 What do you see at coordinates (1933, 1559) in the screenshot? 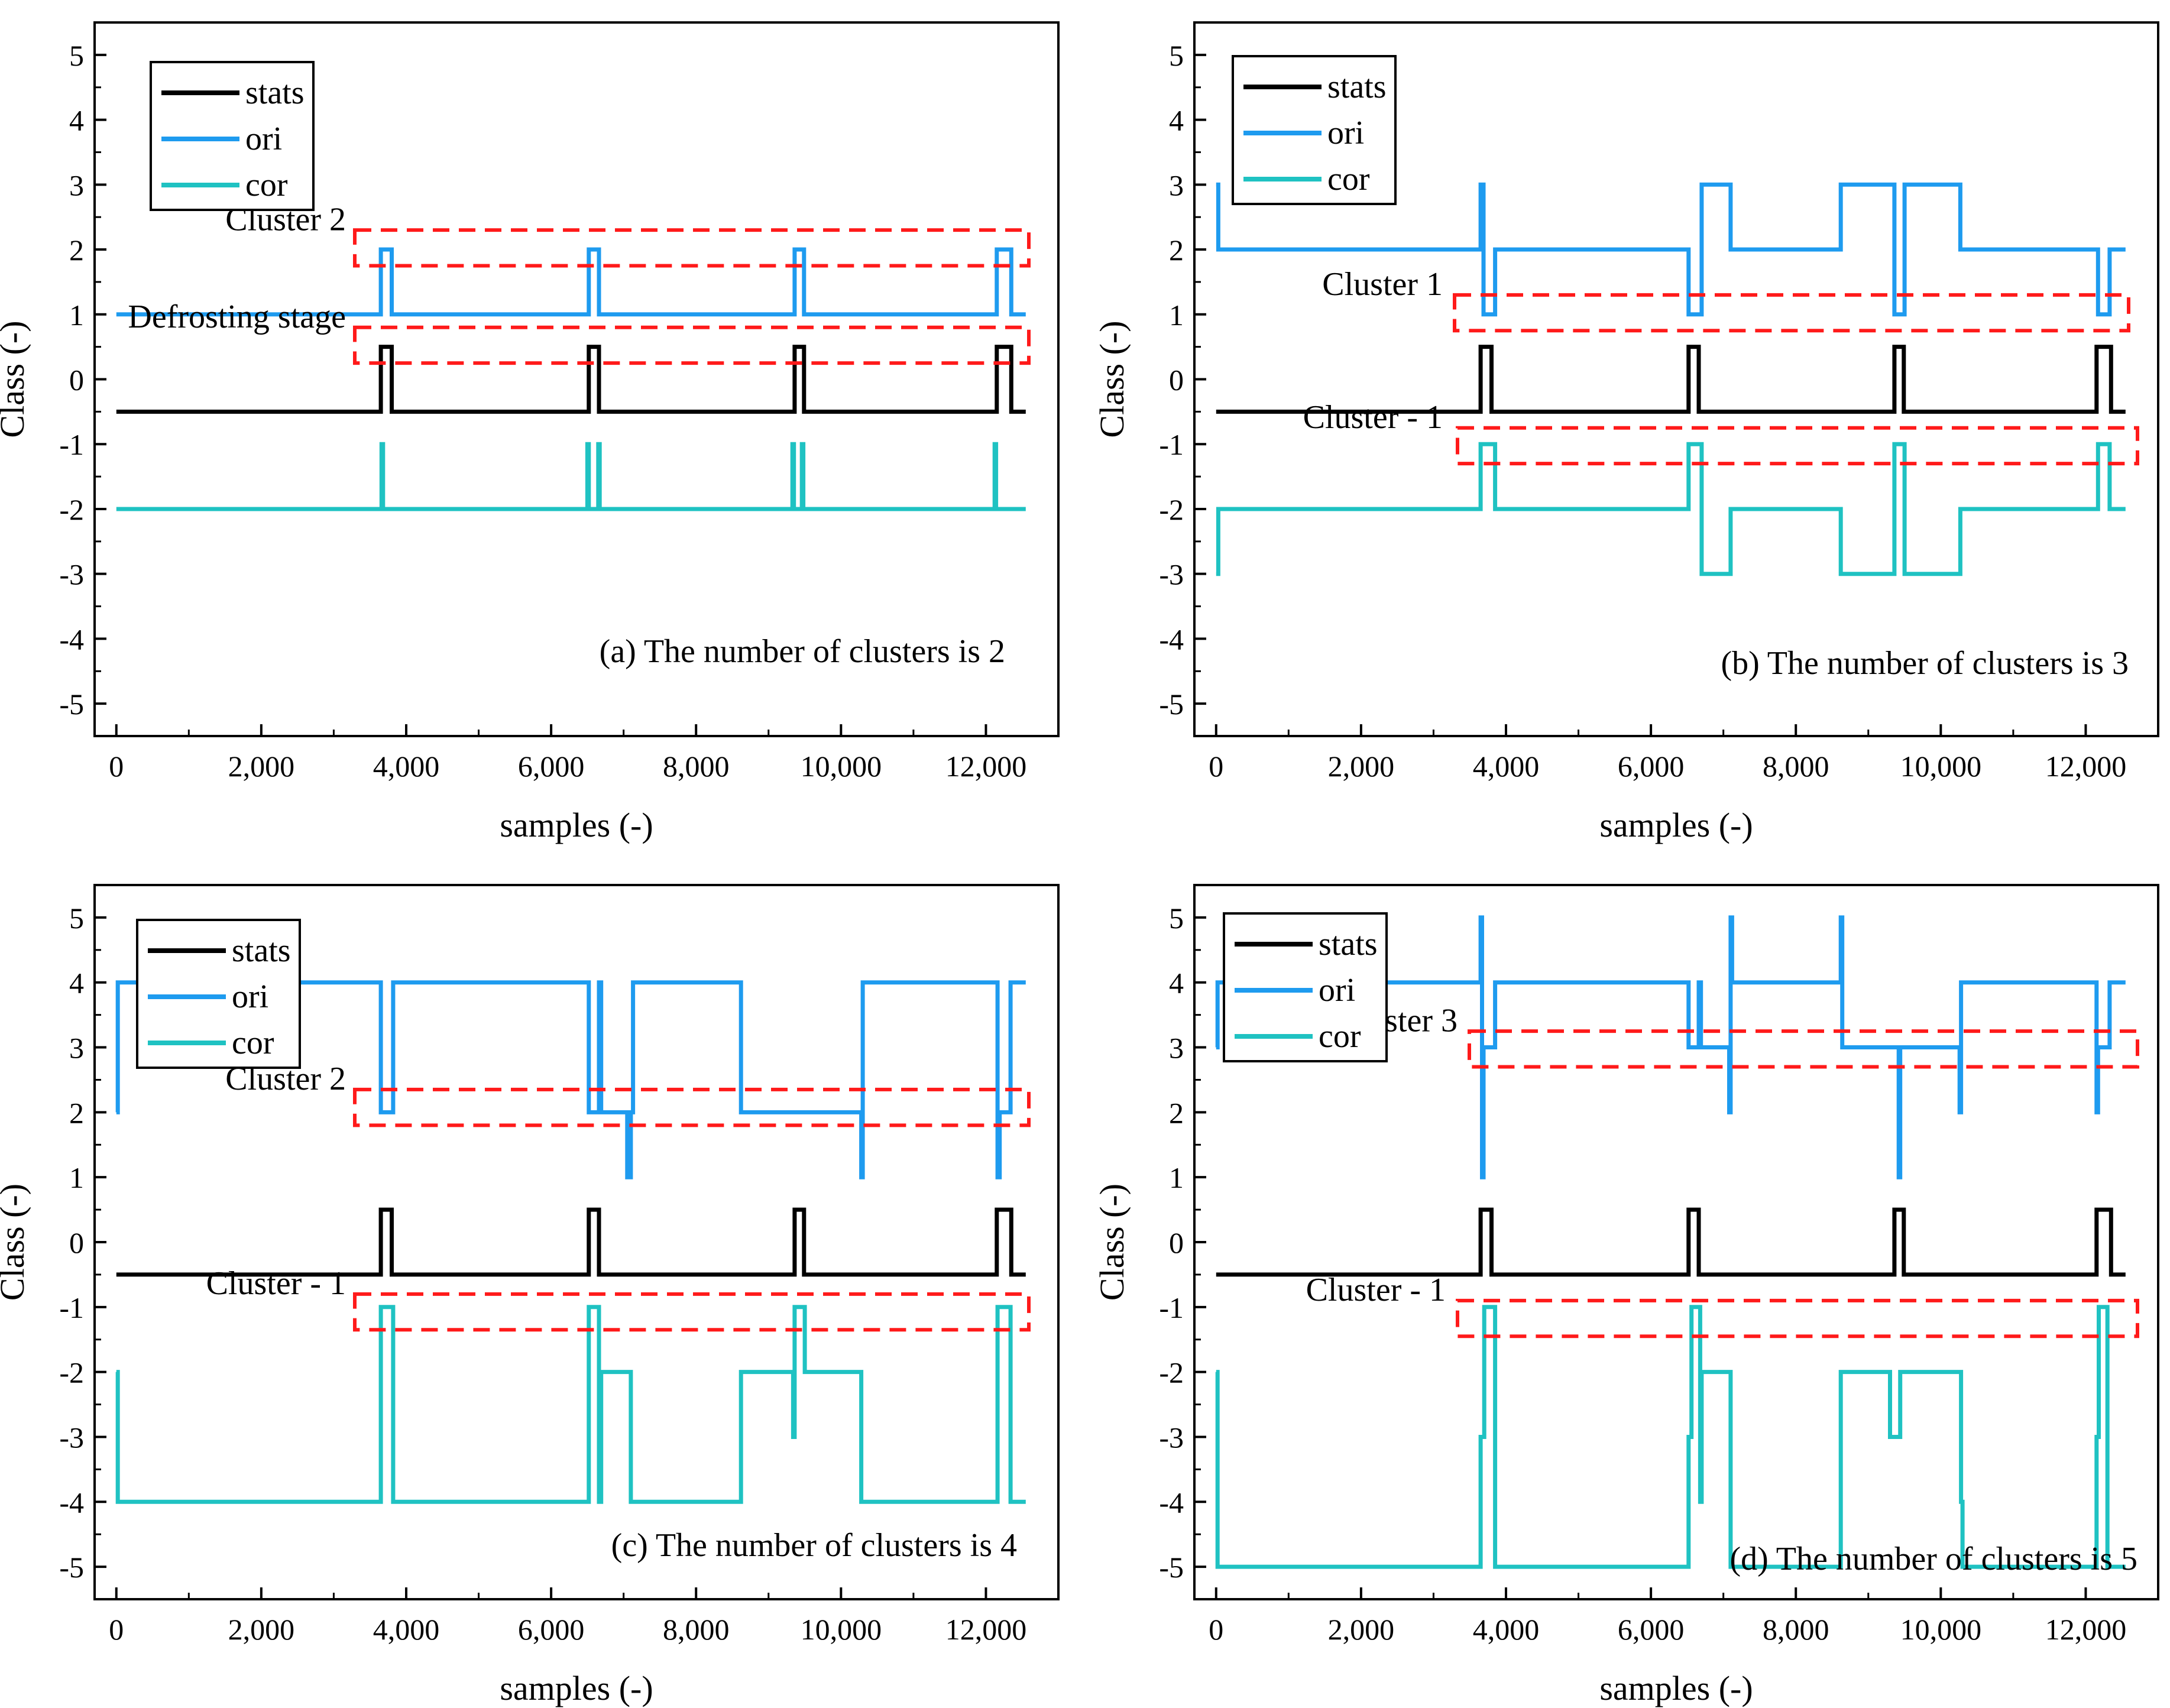
I see `chart-caption: (d) The number of clusters is 5` at bounding box center [1933, 1559].